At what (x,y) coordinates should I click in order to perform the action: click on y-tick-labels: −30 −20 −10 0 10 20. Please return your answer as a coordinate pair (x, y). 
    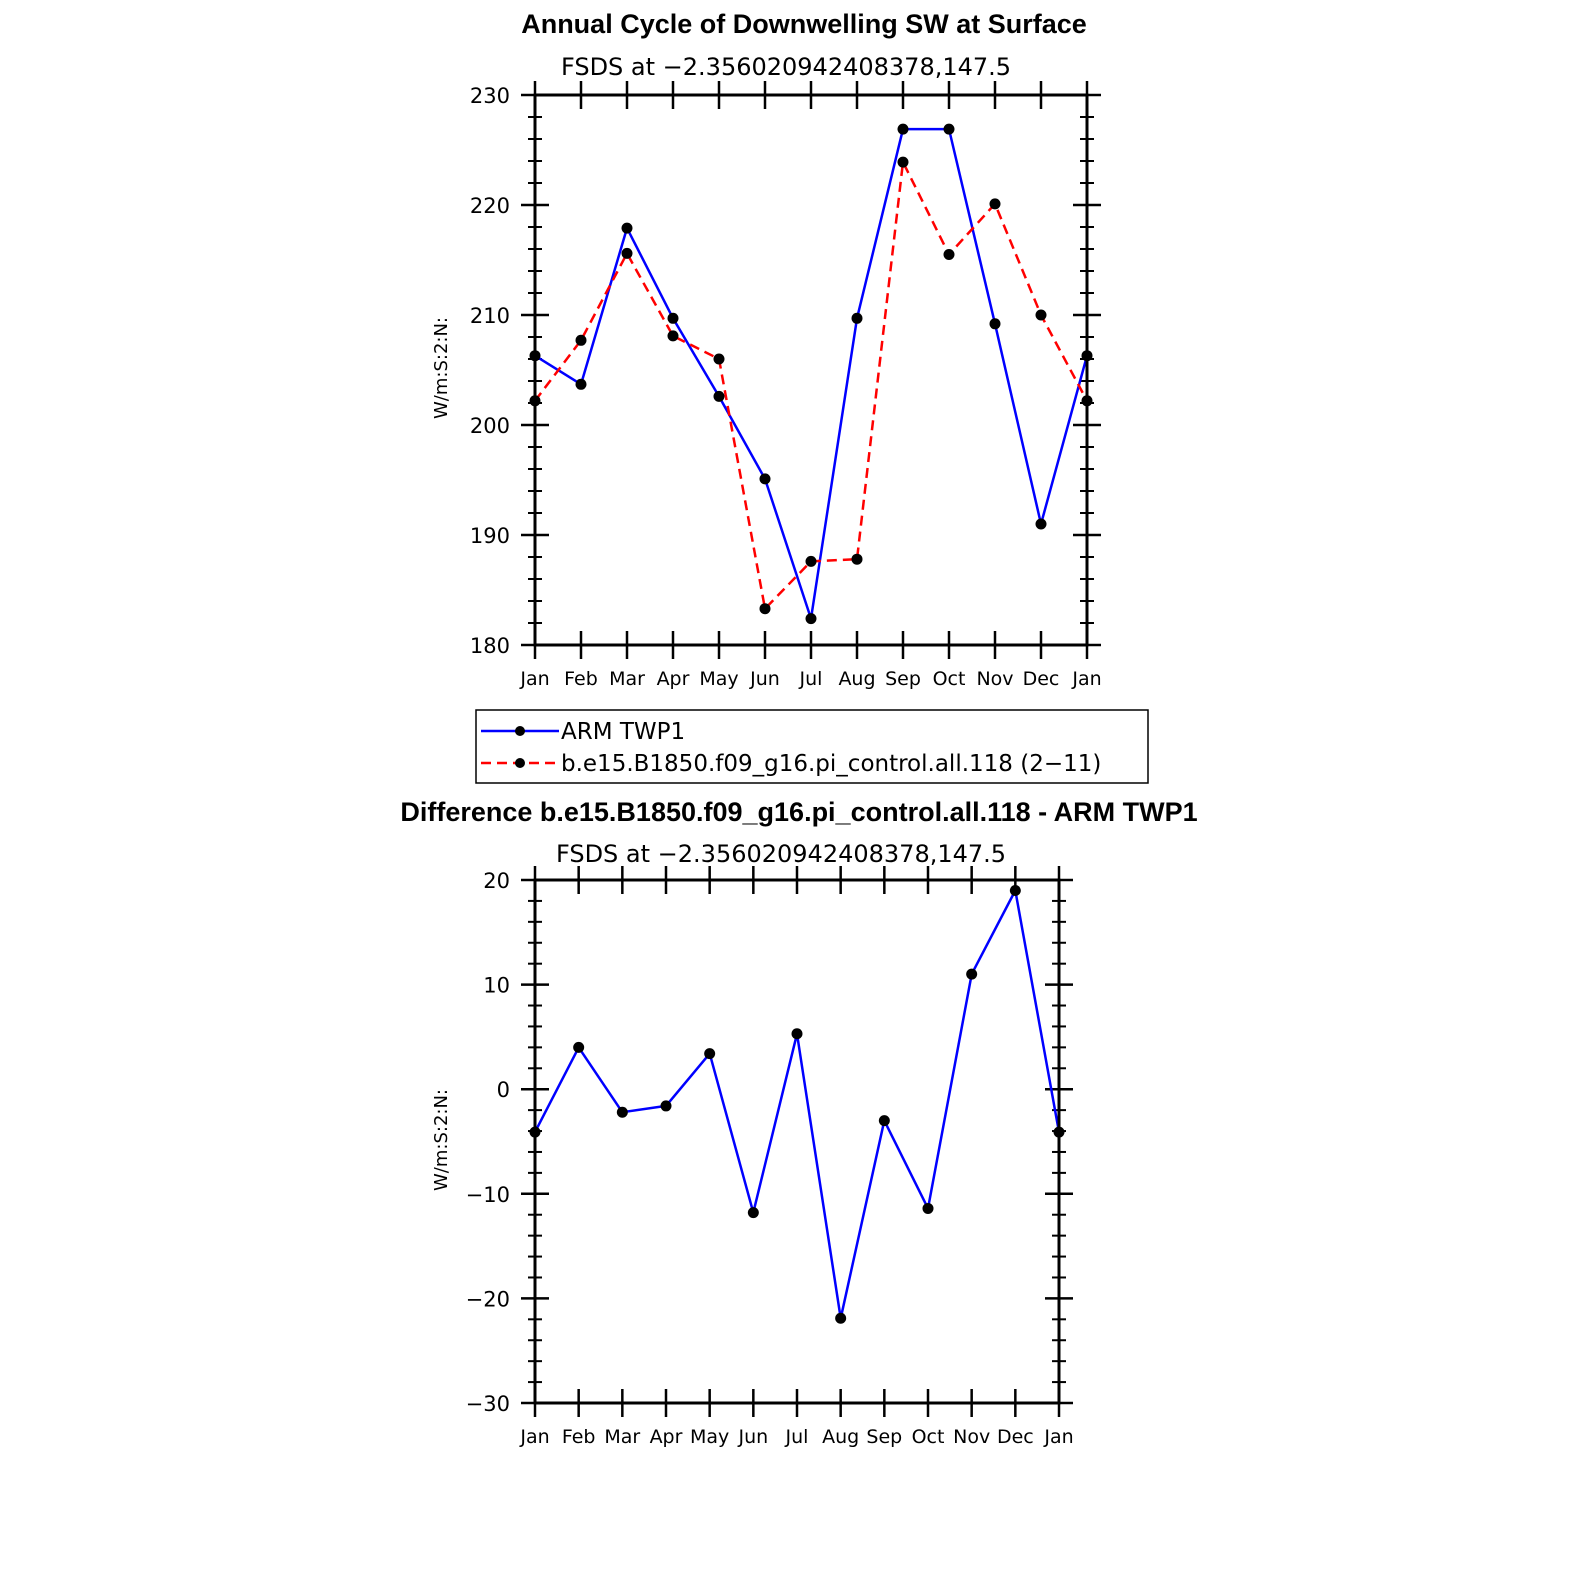
    Looking at the image, I should click on (488, 1142).